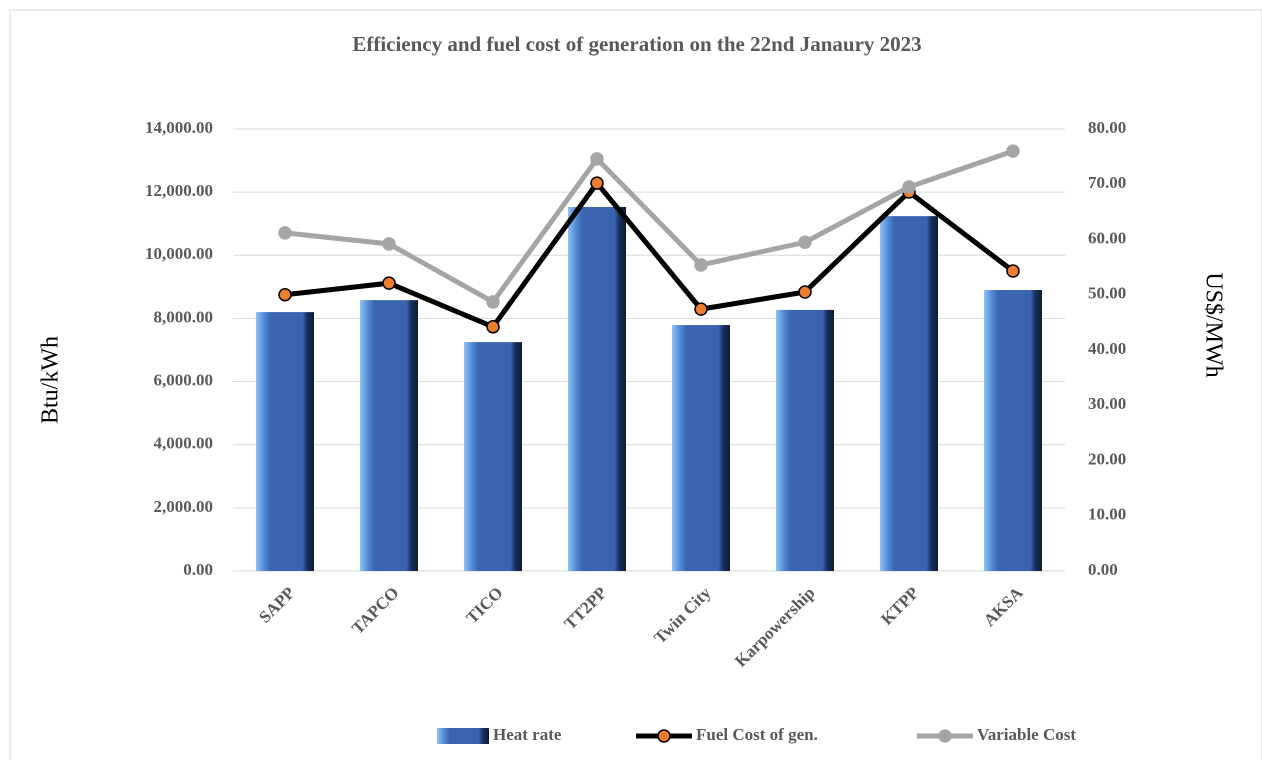  What do you see at coordinates (184, 316) in the screenshot?
I see `y-tick-label: 8,000.00` at bounding box center [184, 316].